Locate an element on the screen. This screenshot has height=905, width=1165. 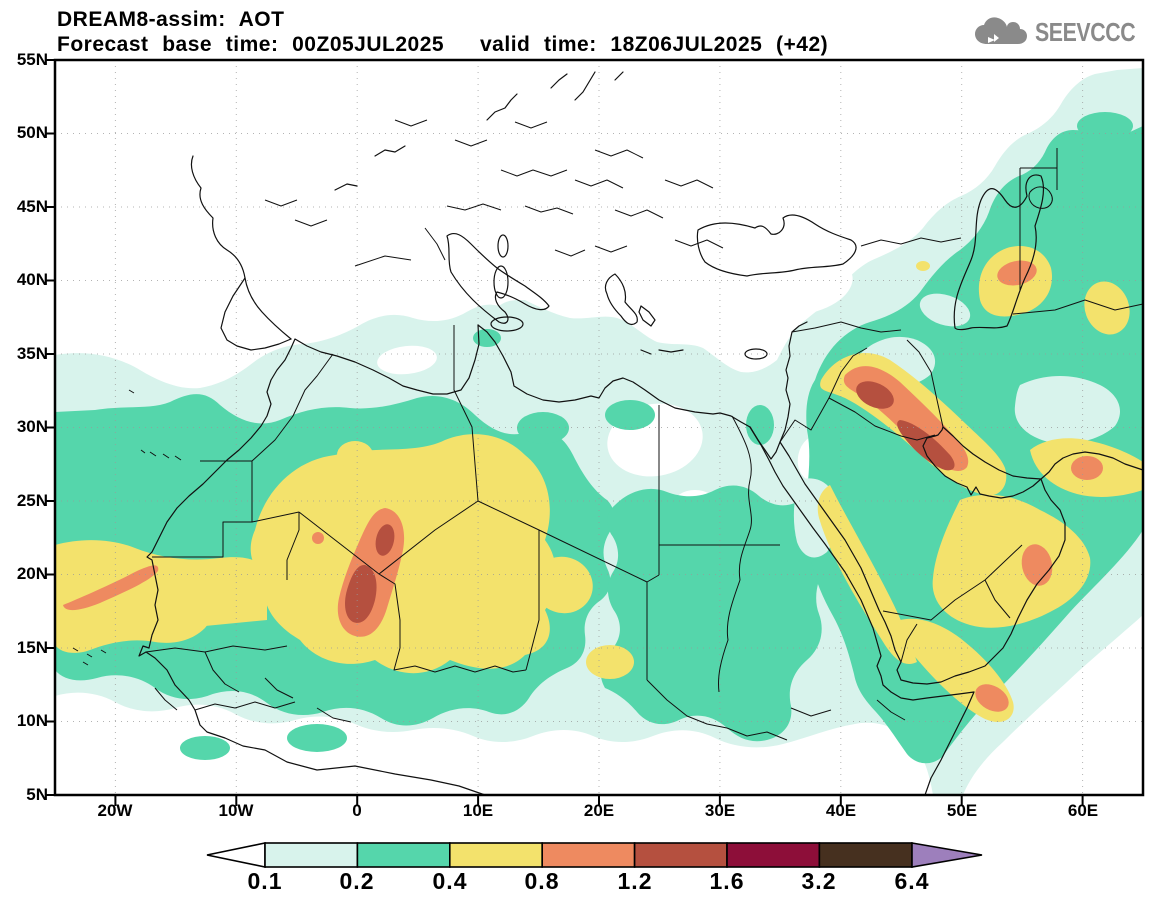
lon-tick-label: 50E is located at coordinates (962, 810).